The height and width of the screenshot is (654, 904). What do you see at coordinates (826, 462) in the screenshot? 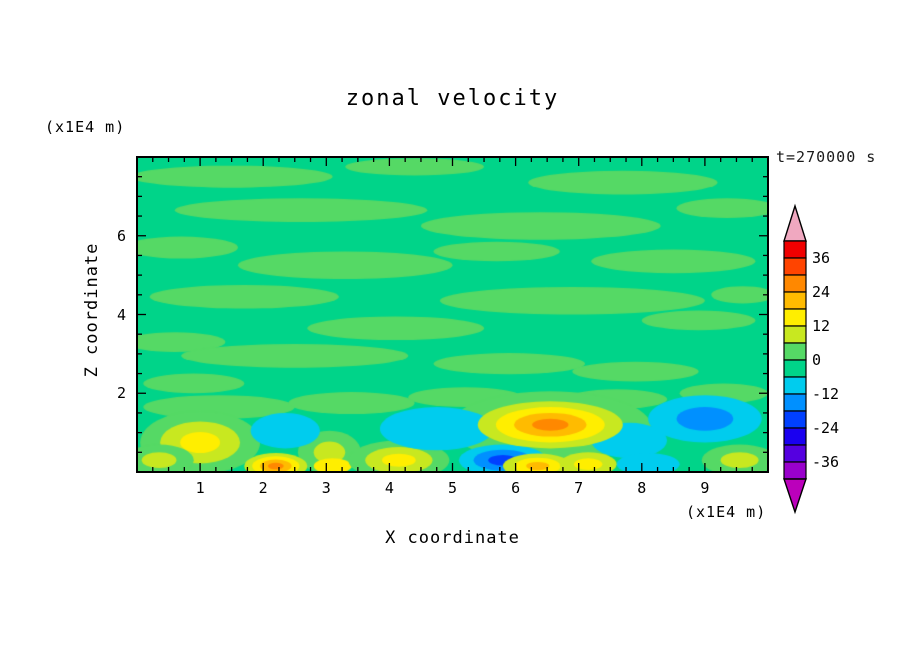
I see `colorbar-tick-label: -36` at bounding box center [826, 462].